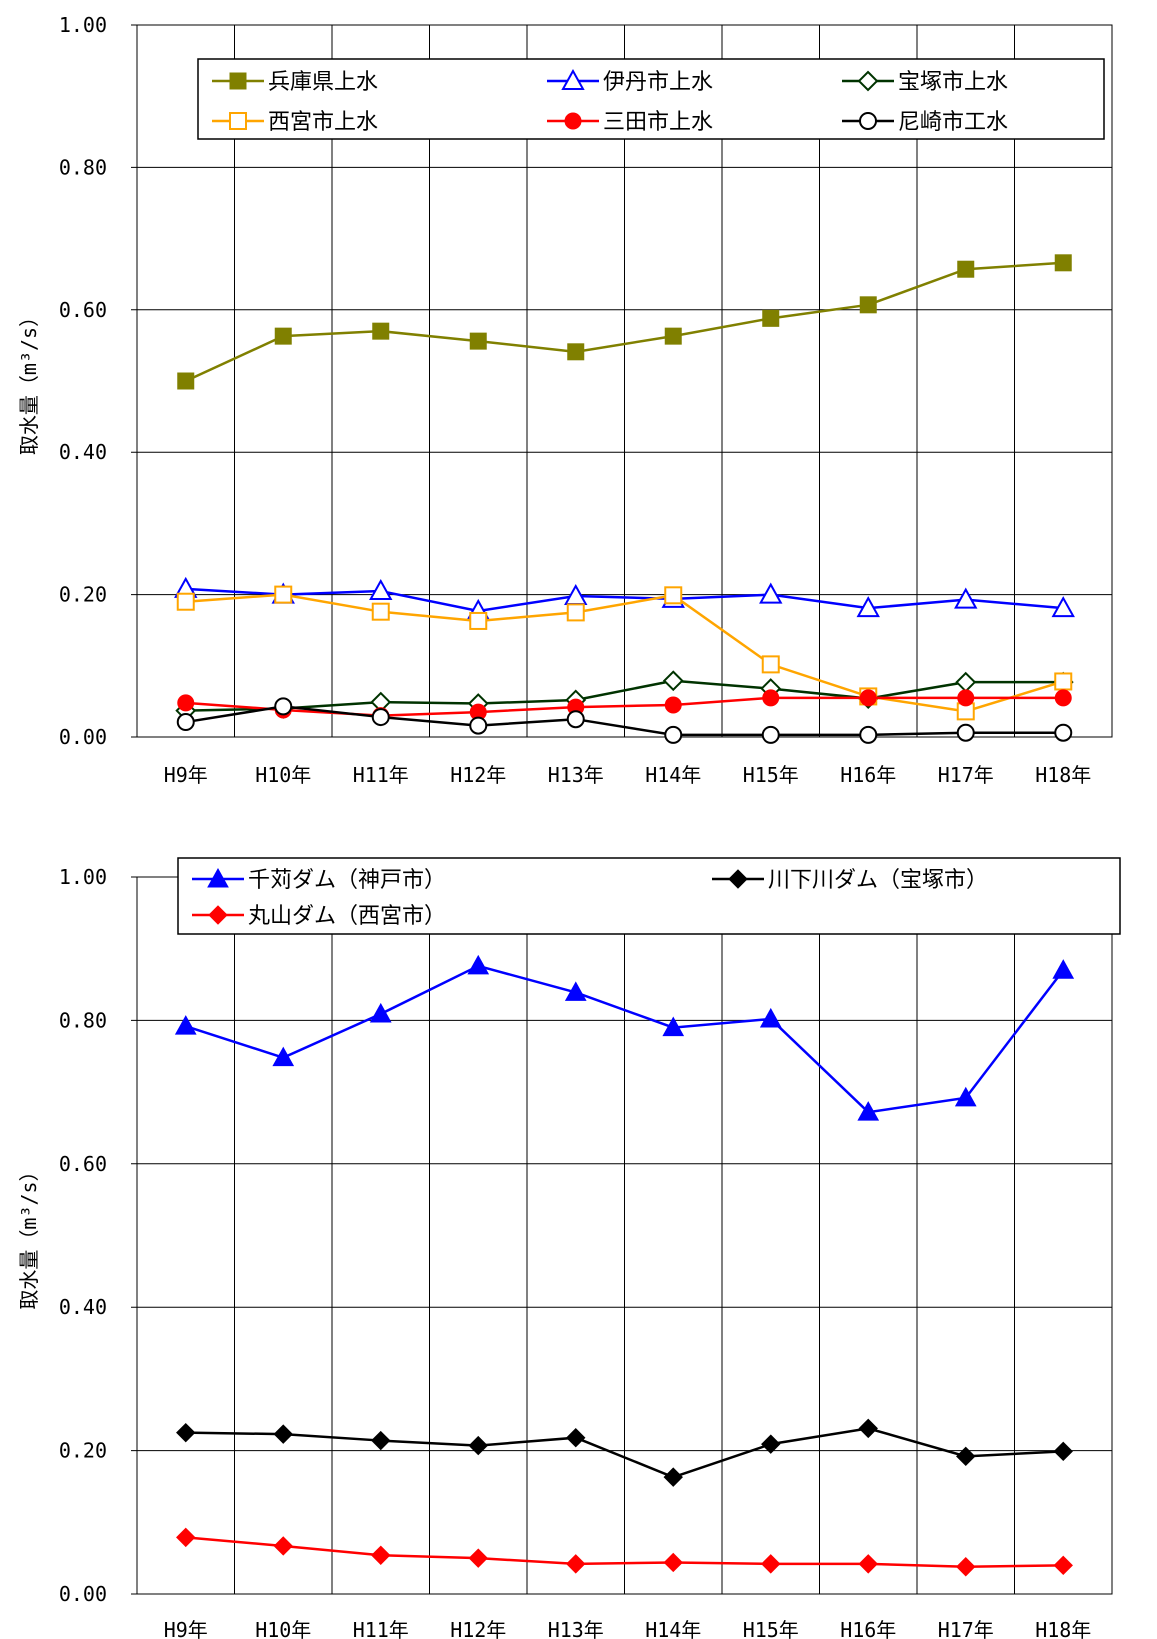 The width and height of the screenshot is (1157, 1639). Describe the element at coordinates (186, 1628) in the screenshot. I see `x-tick-label: H9年` at that location.